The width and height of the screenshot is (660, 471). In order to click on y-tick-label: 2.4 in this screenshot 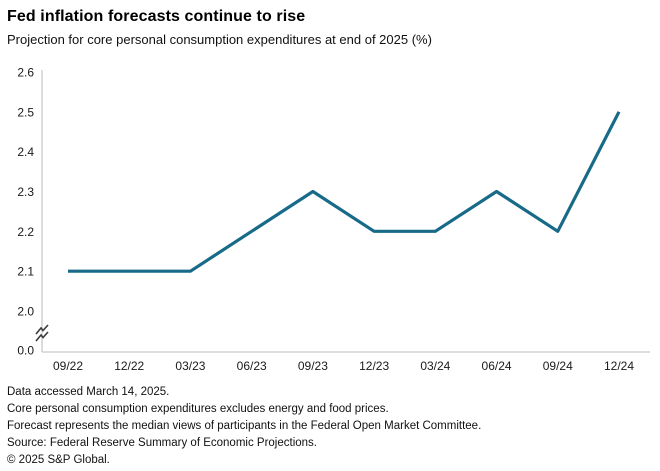, I will do `click(25, 152)`.